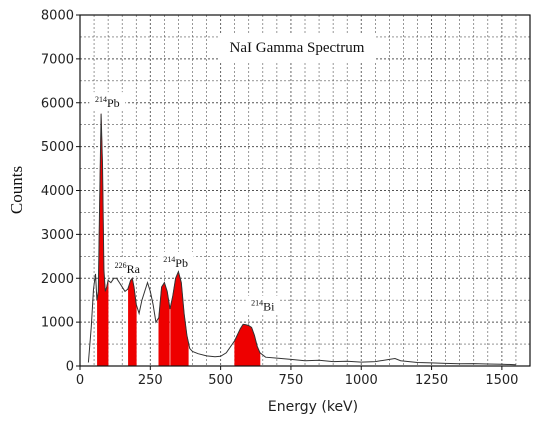 This screenshot has width=550, height=424. I want to click on peak-label-element: Ra, so click(134, 269).